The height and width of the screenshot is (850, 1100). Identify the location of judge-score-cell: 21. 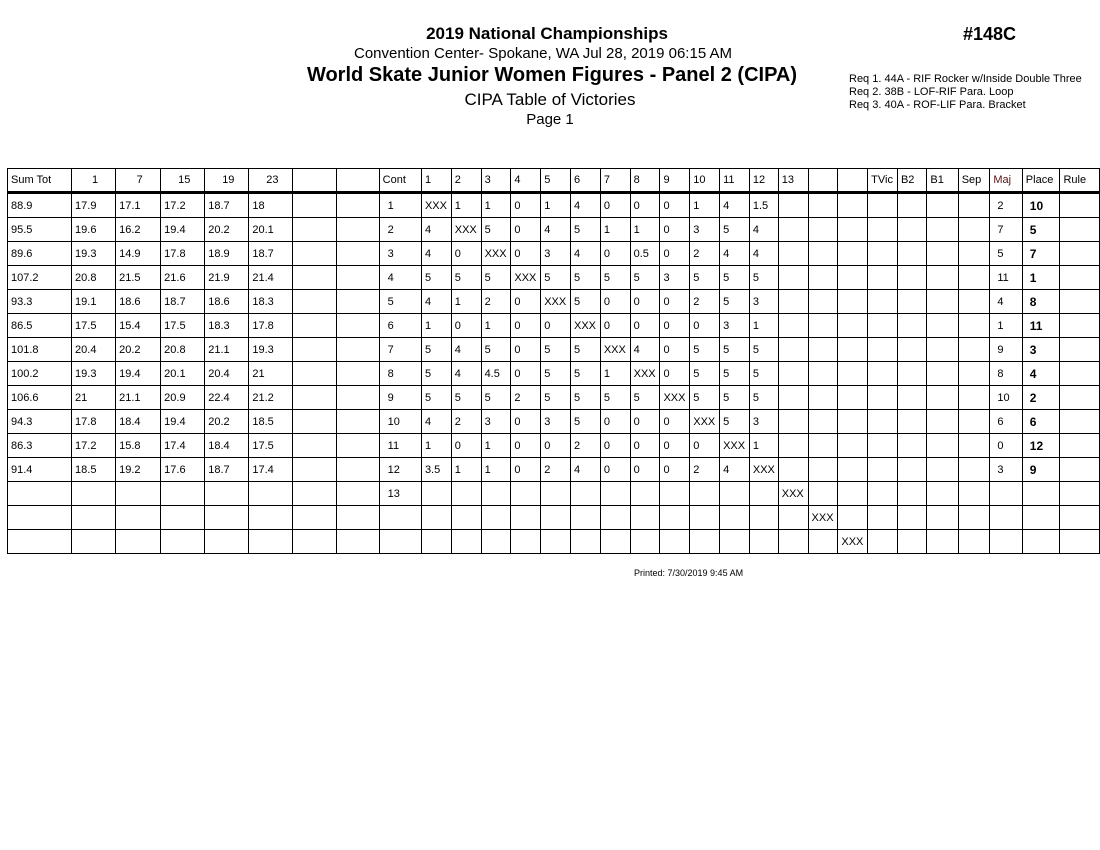
(271, 373).